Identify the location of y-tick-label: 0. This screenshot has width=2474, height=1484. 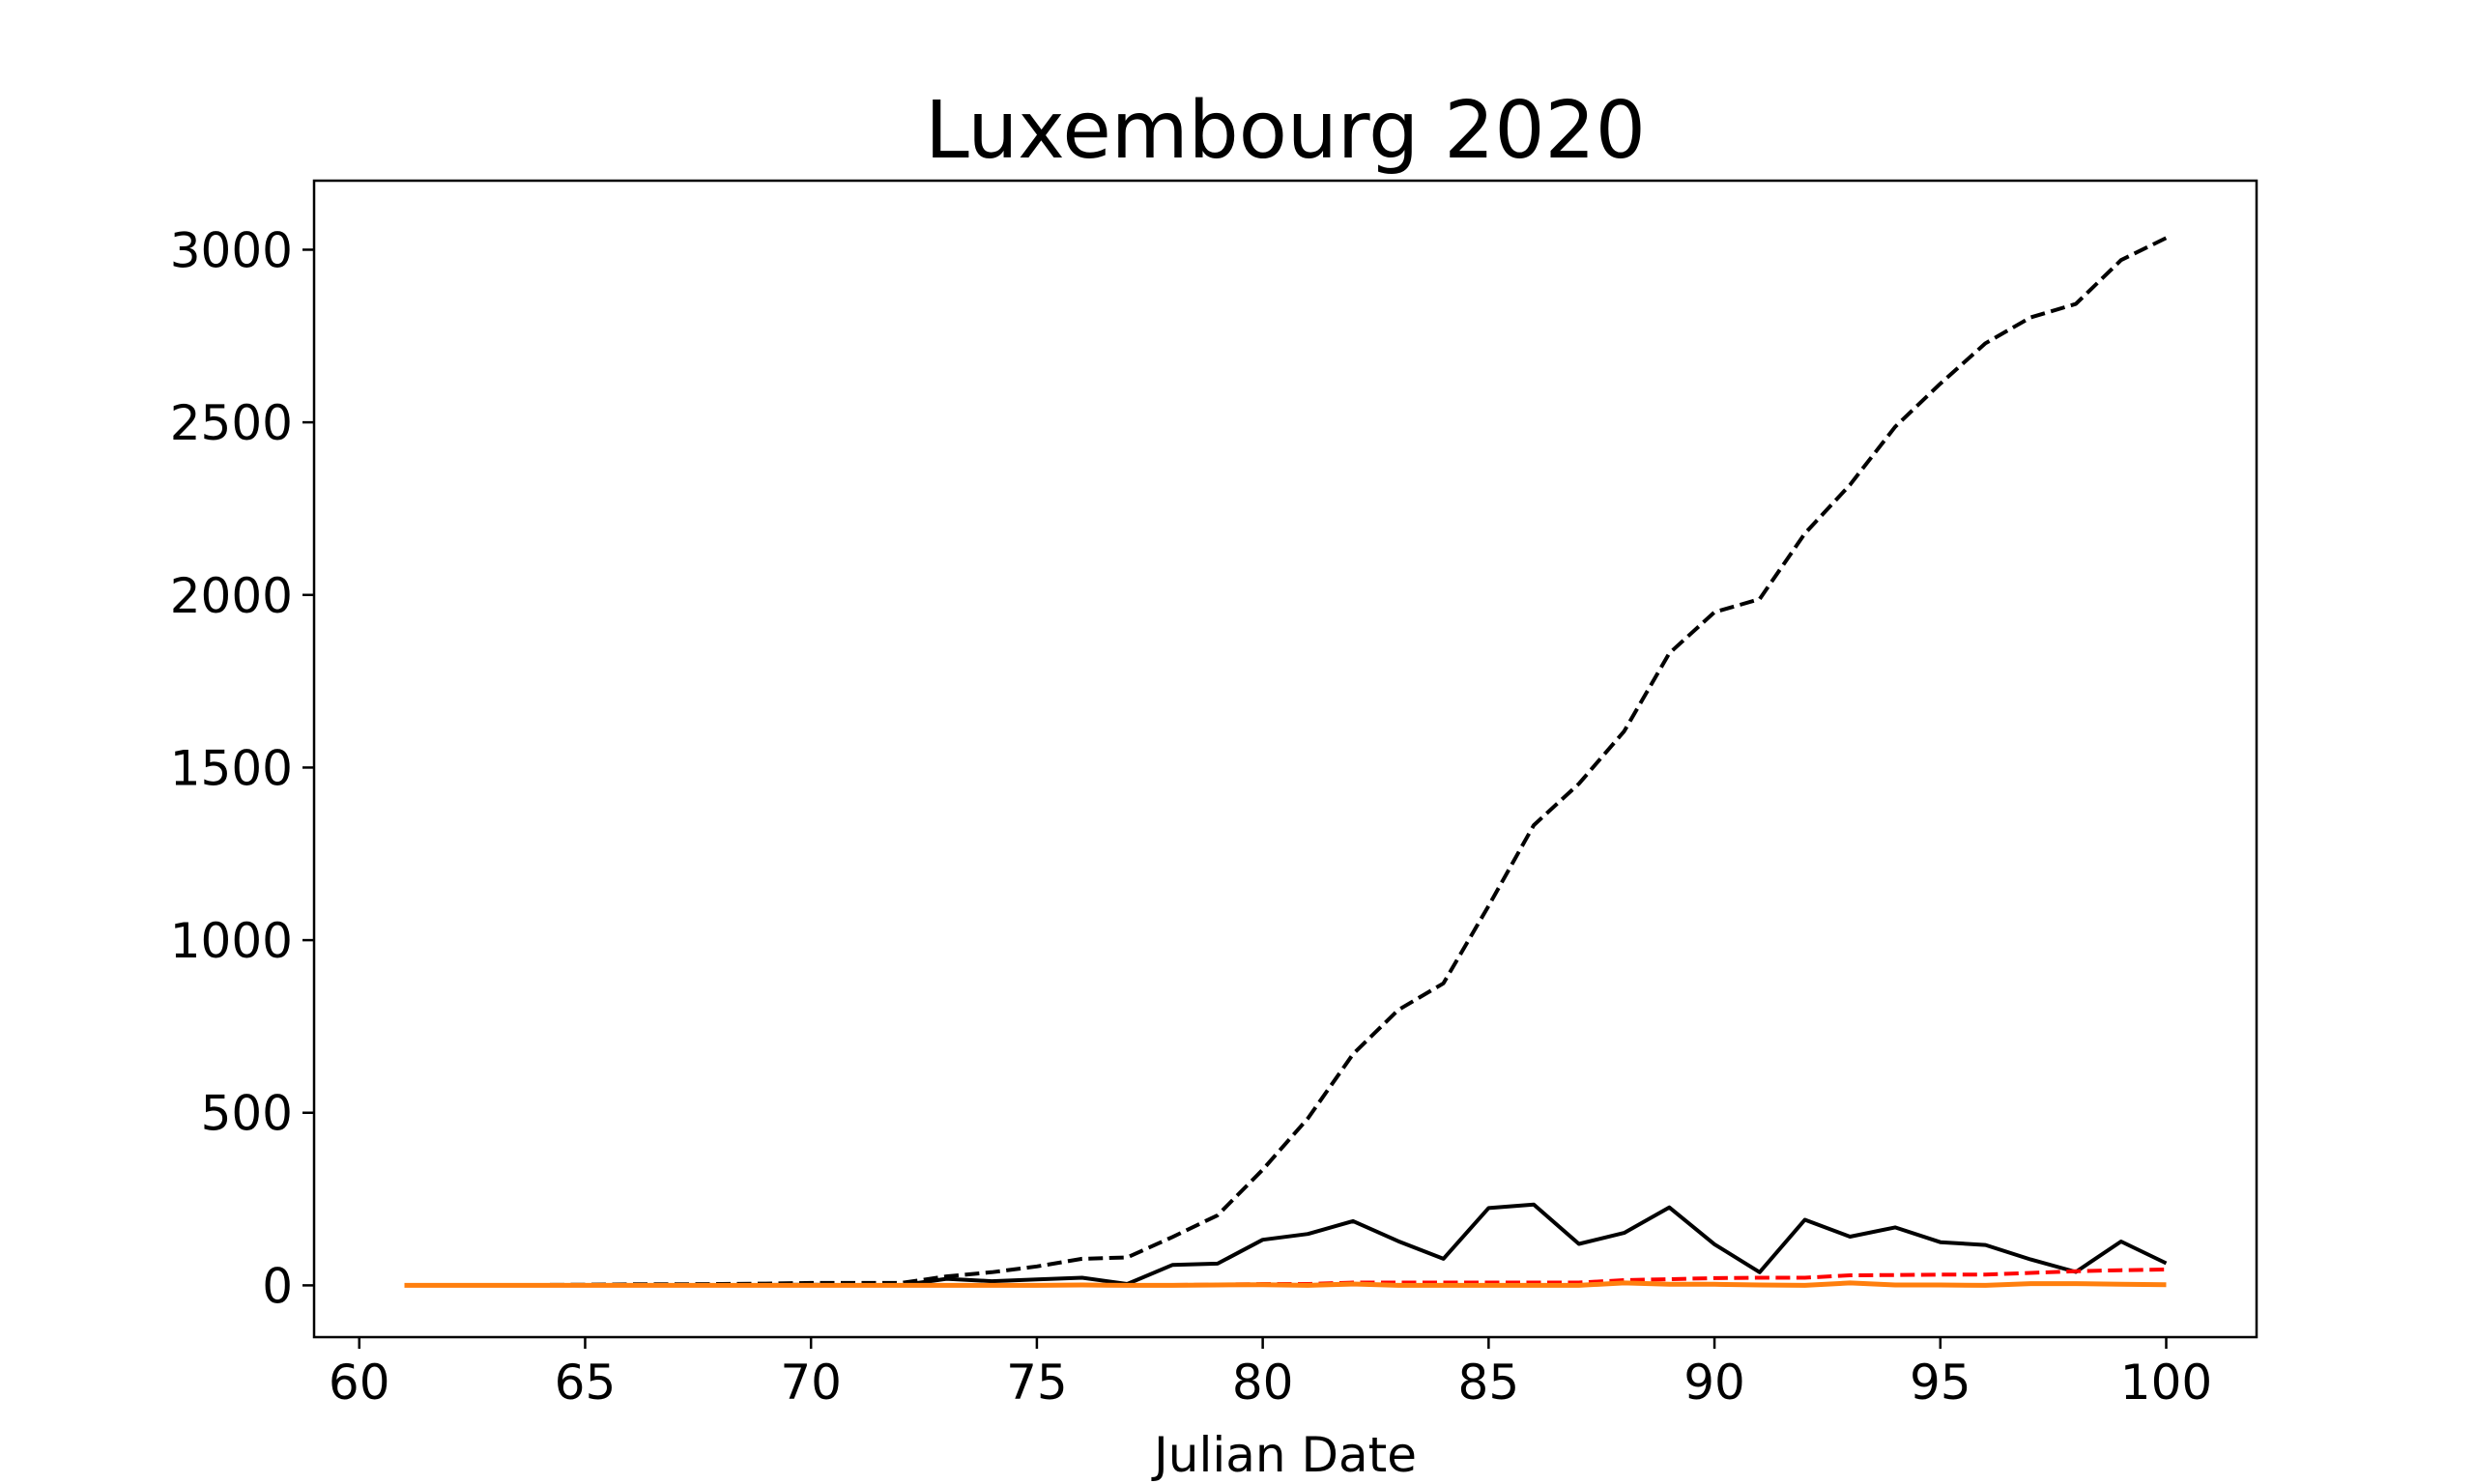
(277, 1286).